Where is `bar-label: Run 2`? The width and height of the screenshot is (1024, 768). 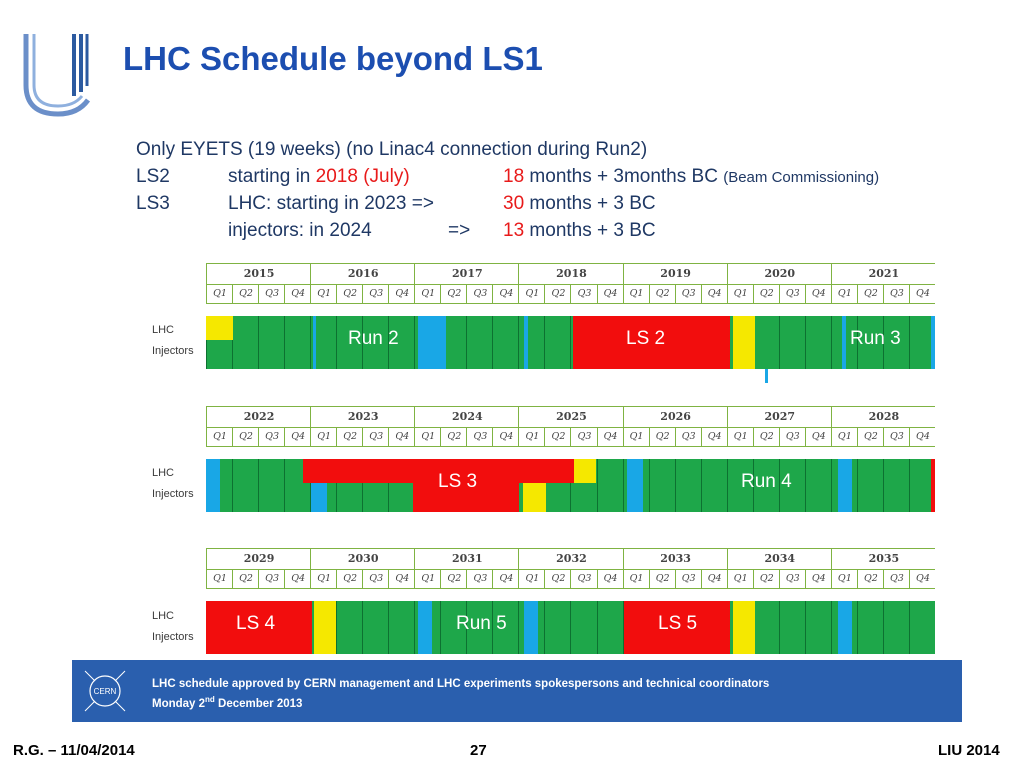
bar-label: Run 2 is located at coordinates (373, 338).